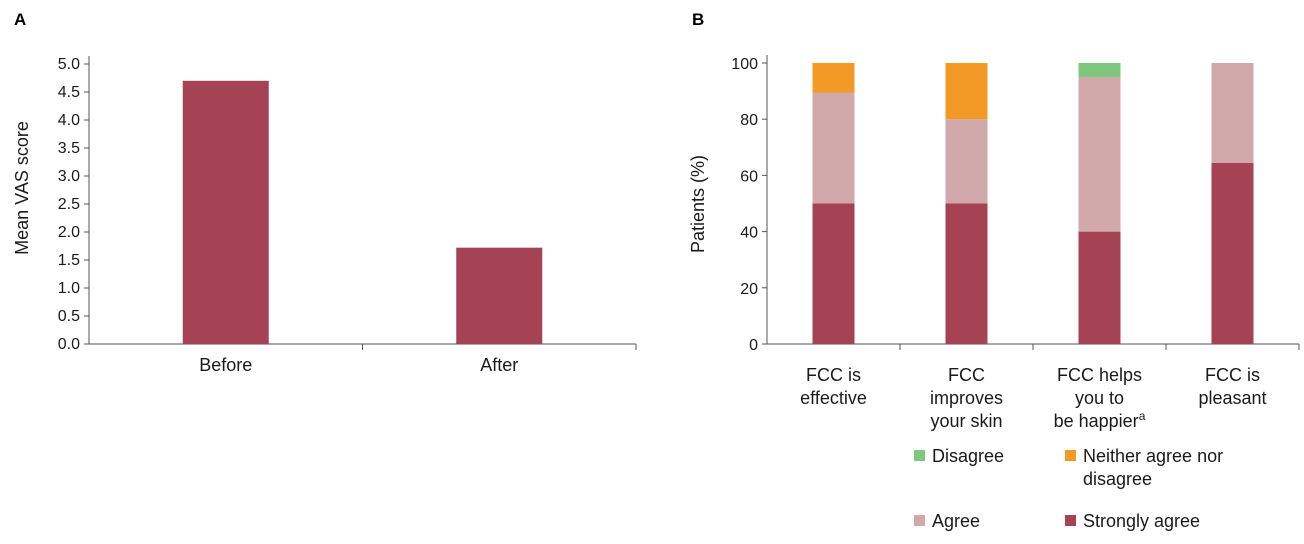 The width and height of the screenshot is (1304, 544). I want to click on legend-label-line: Disagree, so click(968, 456).